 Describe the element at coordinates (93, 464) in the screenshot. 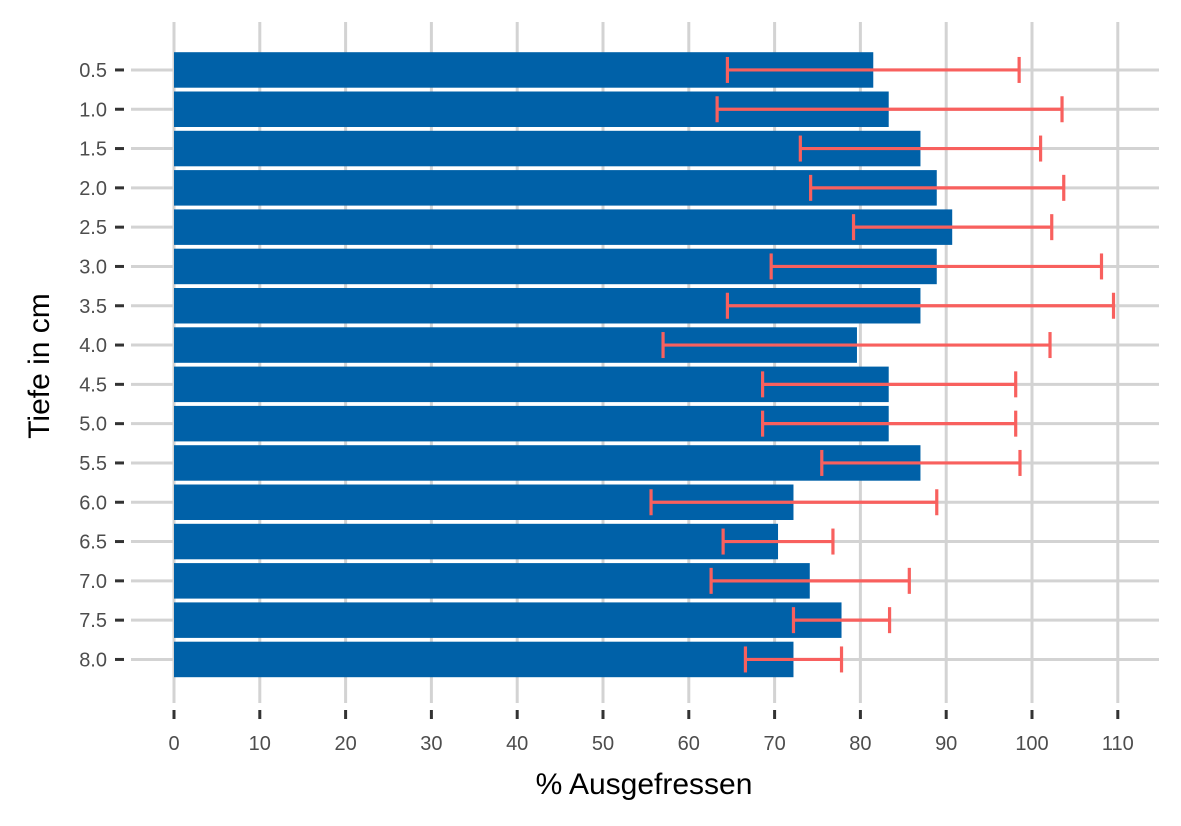

I see `y-tick-label-5.5: 5.5` at that location.